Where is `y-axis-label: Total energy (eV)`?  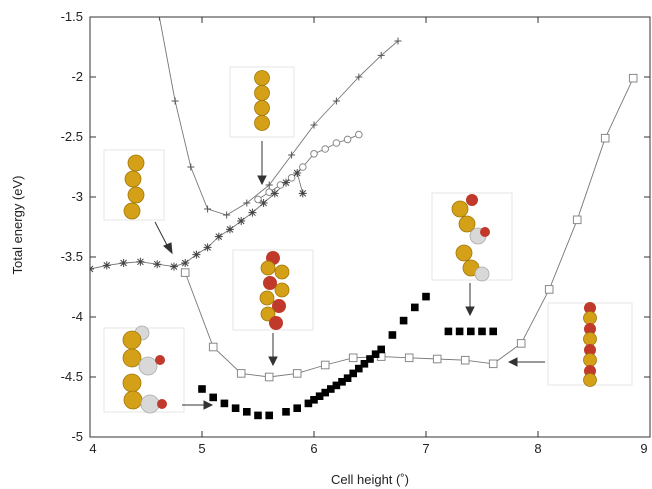
y-axis-label: Total energy (eV) is located at coordinates (17, 225).